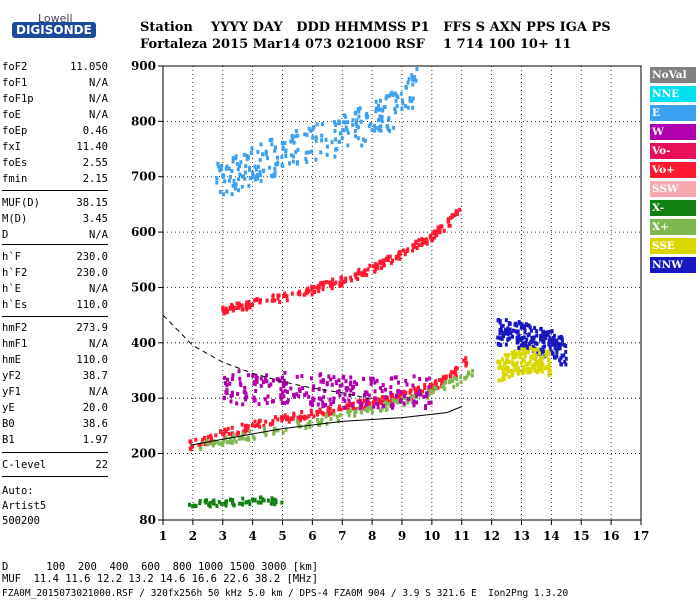 The image size is (700, 600). I want to click on param-key: foEp, so click(15, 131).